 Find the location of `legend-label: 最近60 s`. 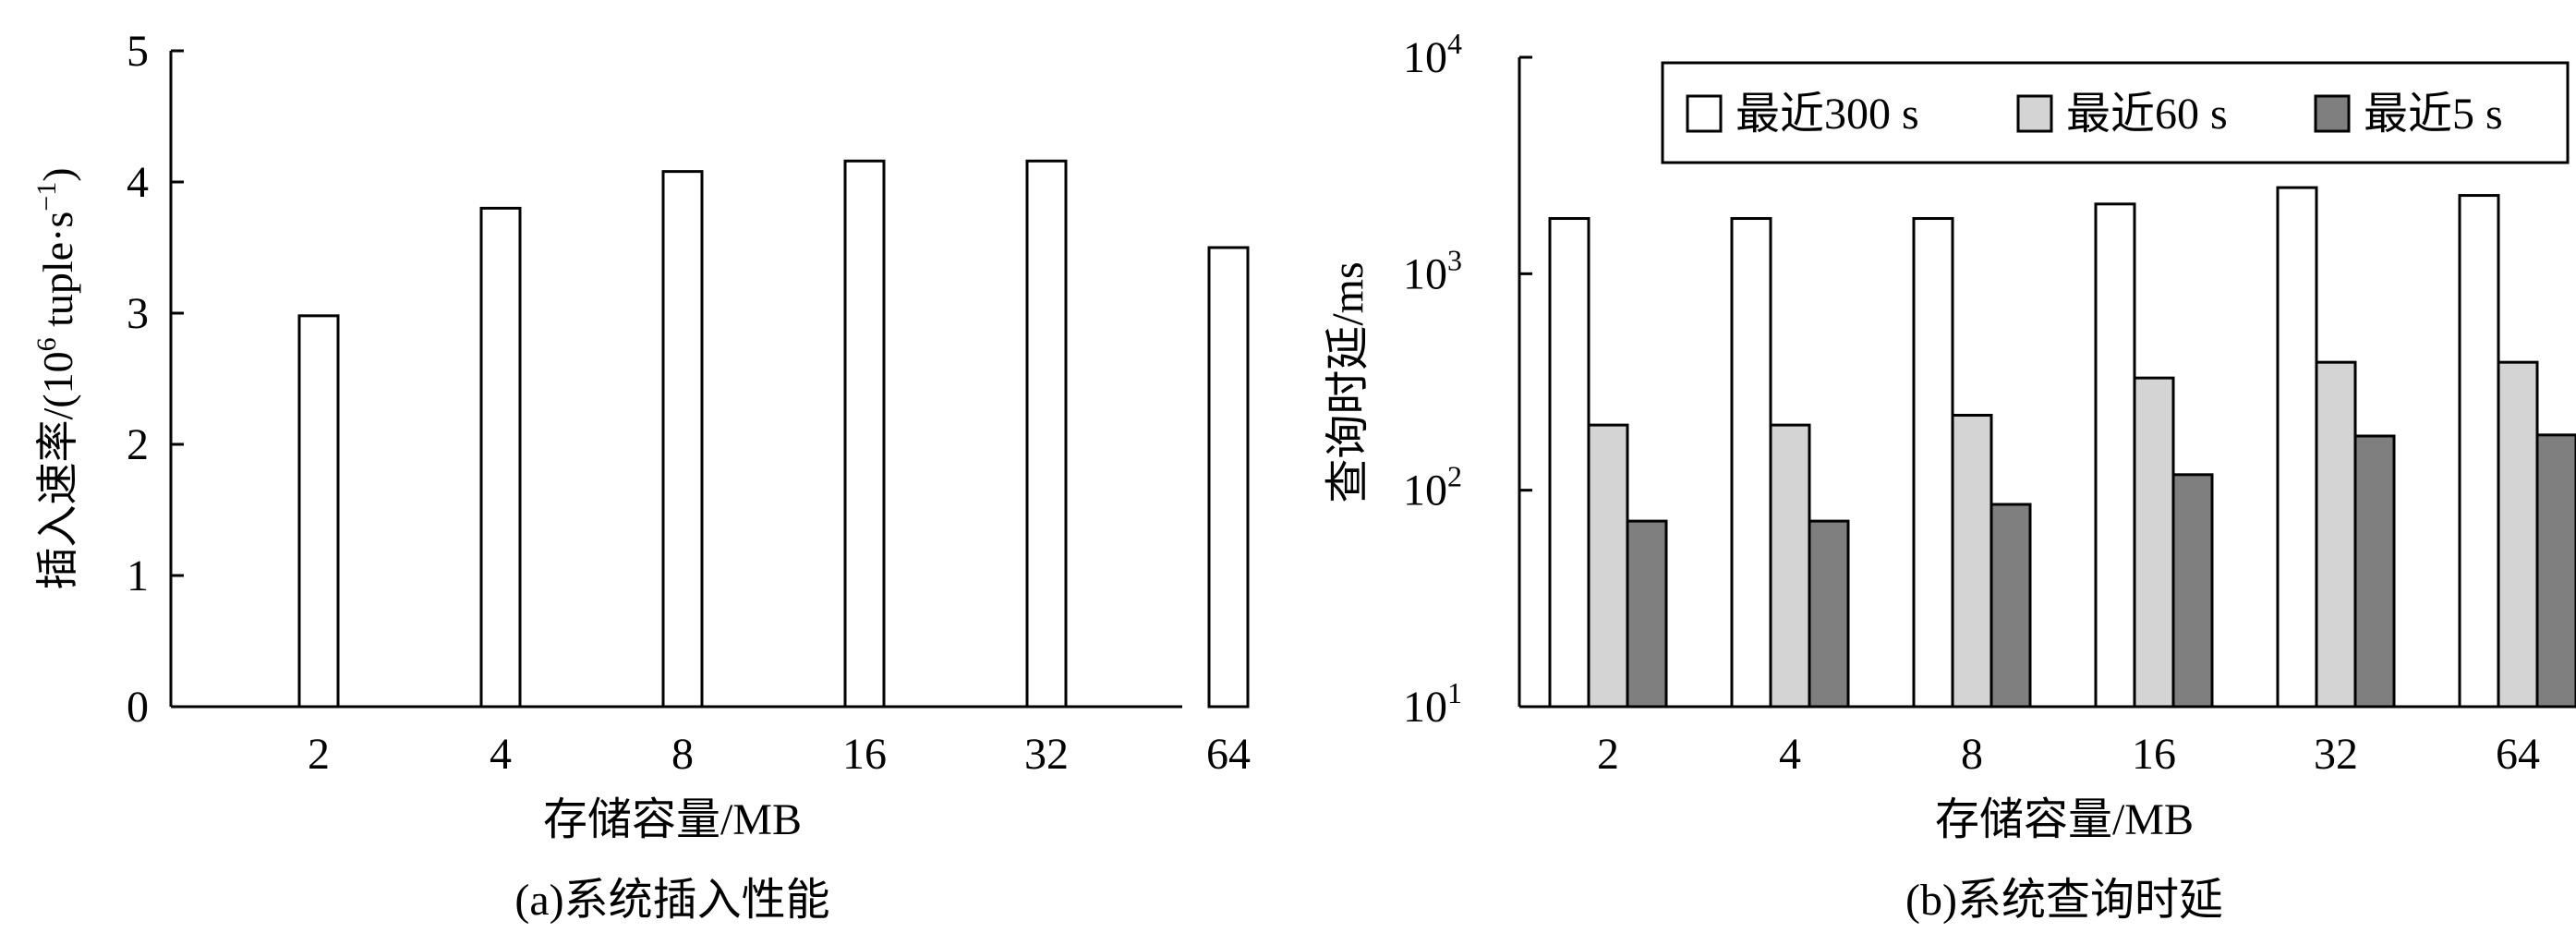

legend-label: 最近60 s is located at coordinates (2147, 115).